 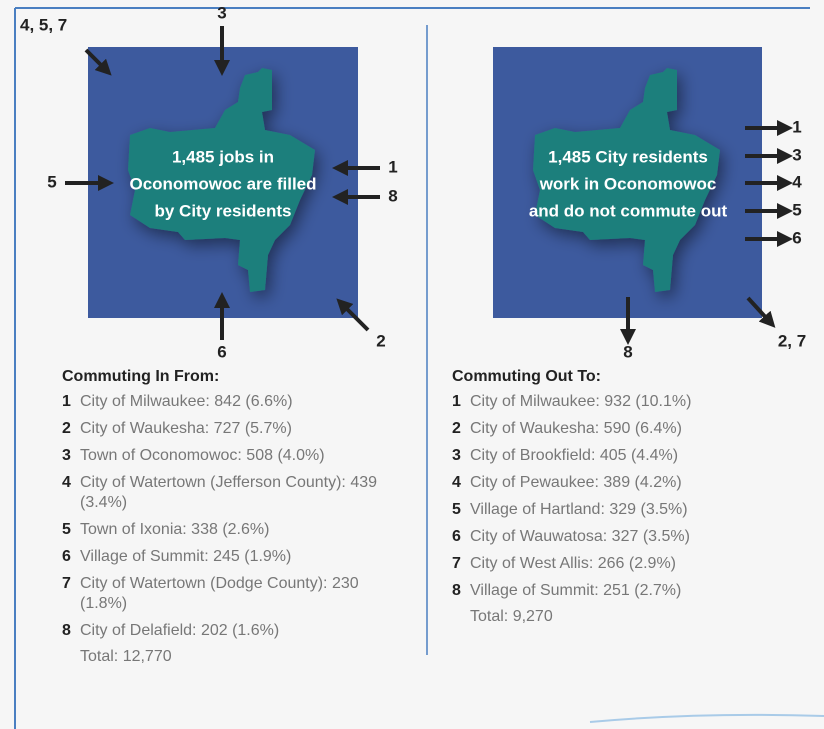 What do you see at coordinates (797, 181) in the screenshot?
I see `arrow-label: 4` at bounding box center [797, 181].